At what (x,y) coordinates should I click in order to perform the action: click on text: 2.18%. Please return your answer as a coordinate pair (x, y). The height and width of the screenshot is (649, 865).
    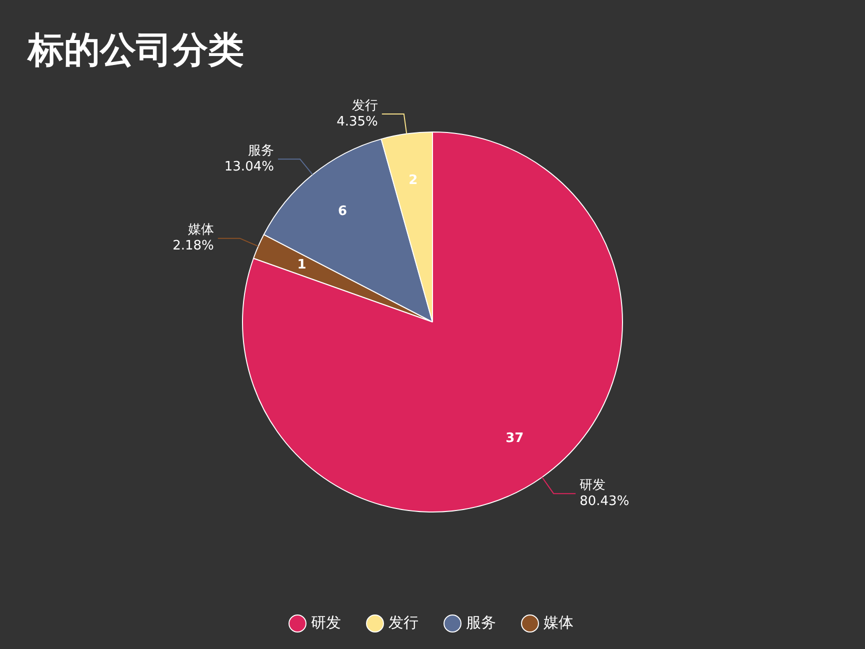
    Looking at the image, I should click on (193, 246).